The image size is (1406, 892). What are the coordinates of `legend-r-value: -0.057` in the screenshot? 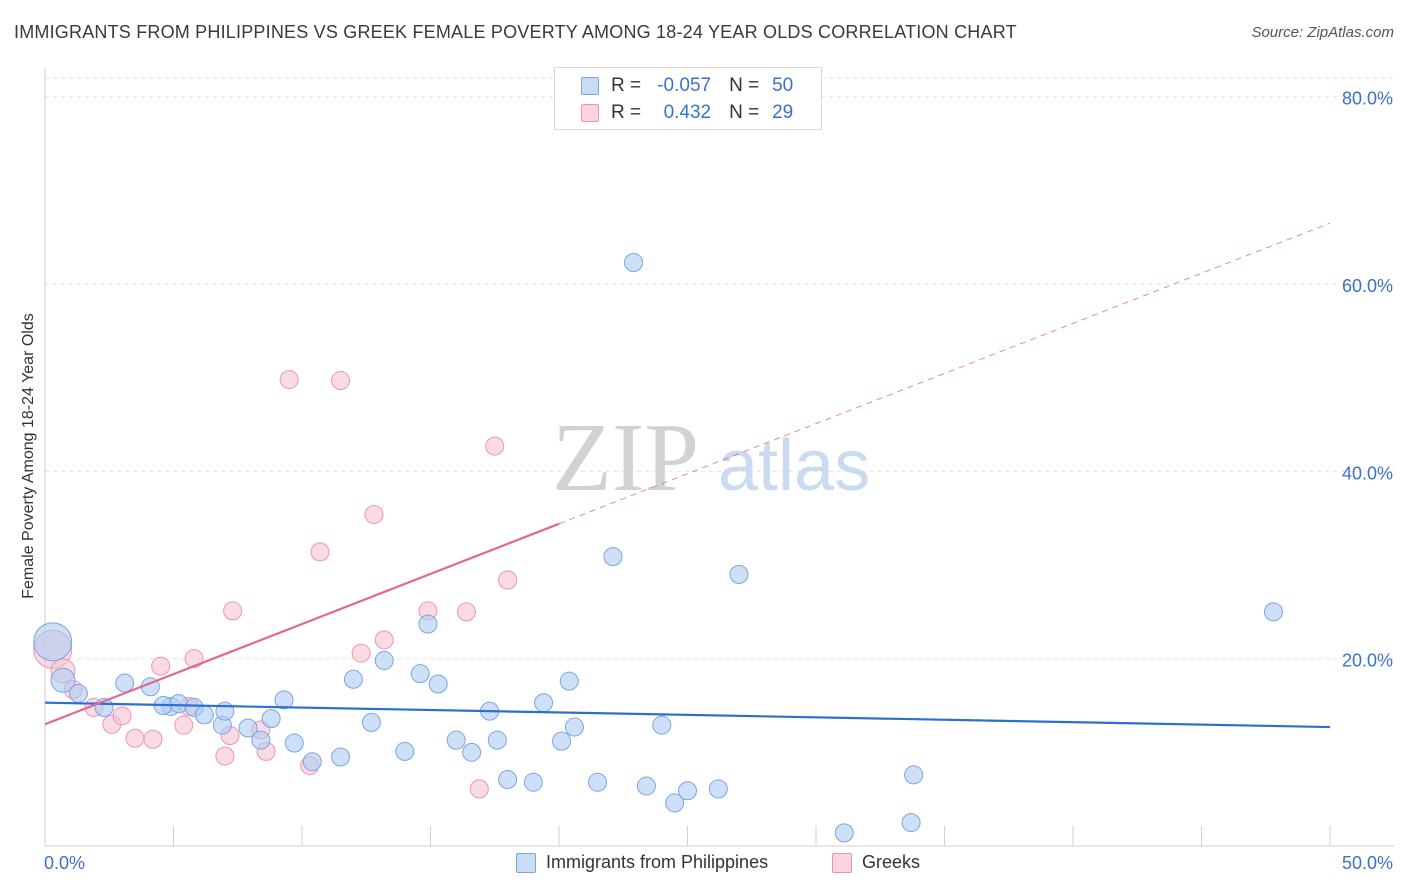 It's located at (684, 85).